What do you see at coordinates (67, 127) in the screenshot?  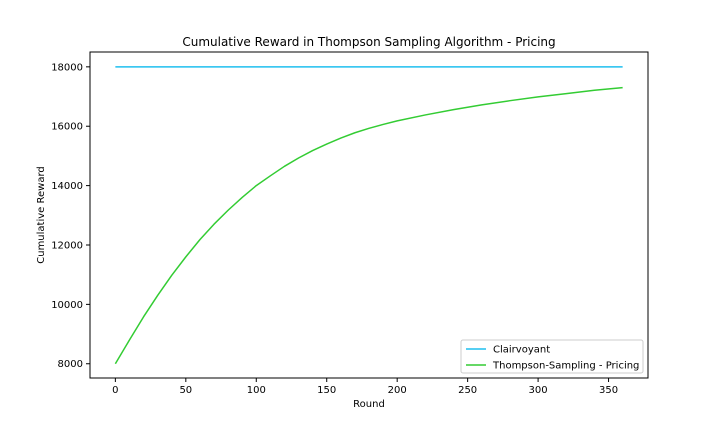 I see `y-tick-label: 16000` at bounding box center [67, 127].